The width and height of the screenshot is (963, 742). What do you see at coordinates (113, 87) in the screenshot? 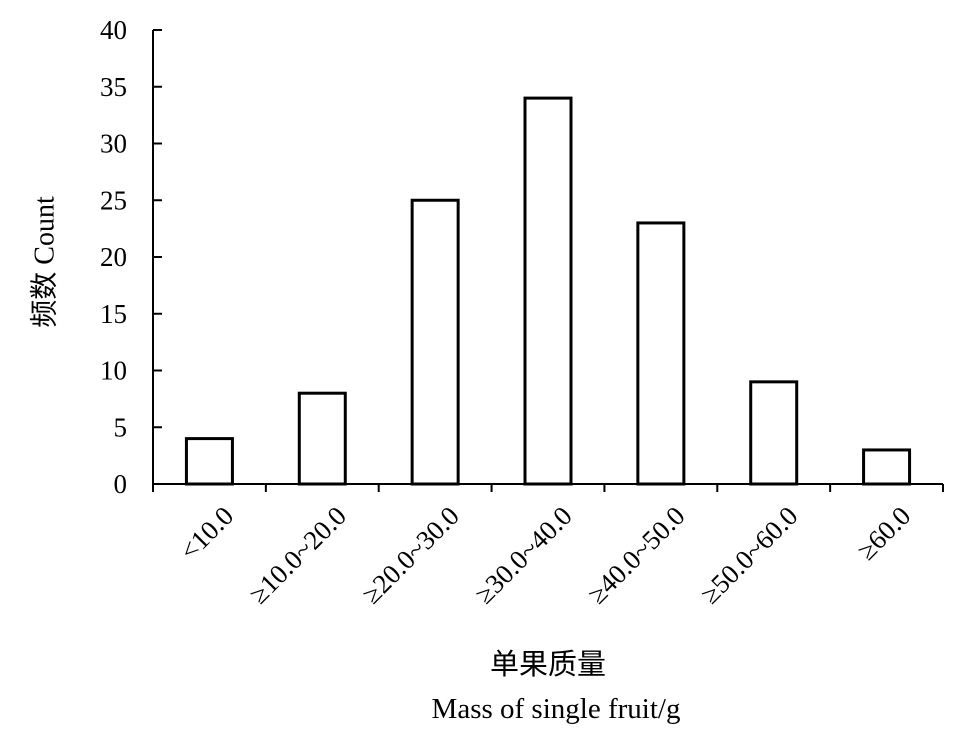
I see `y-tick-label: 35` at bounding box center [113, 87].